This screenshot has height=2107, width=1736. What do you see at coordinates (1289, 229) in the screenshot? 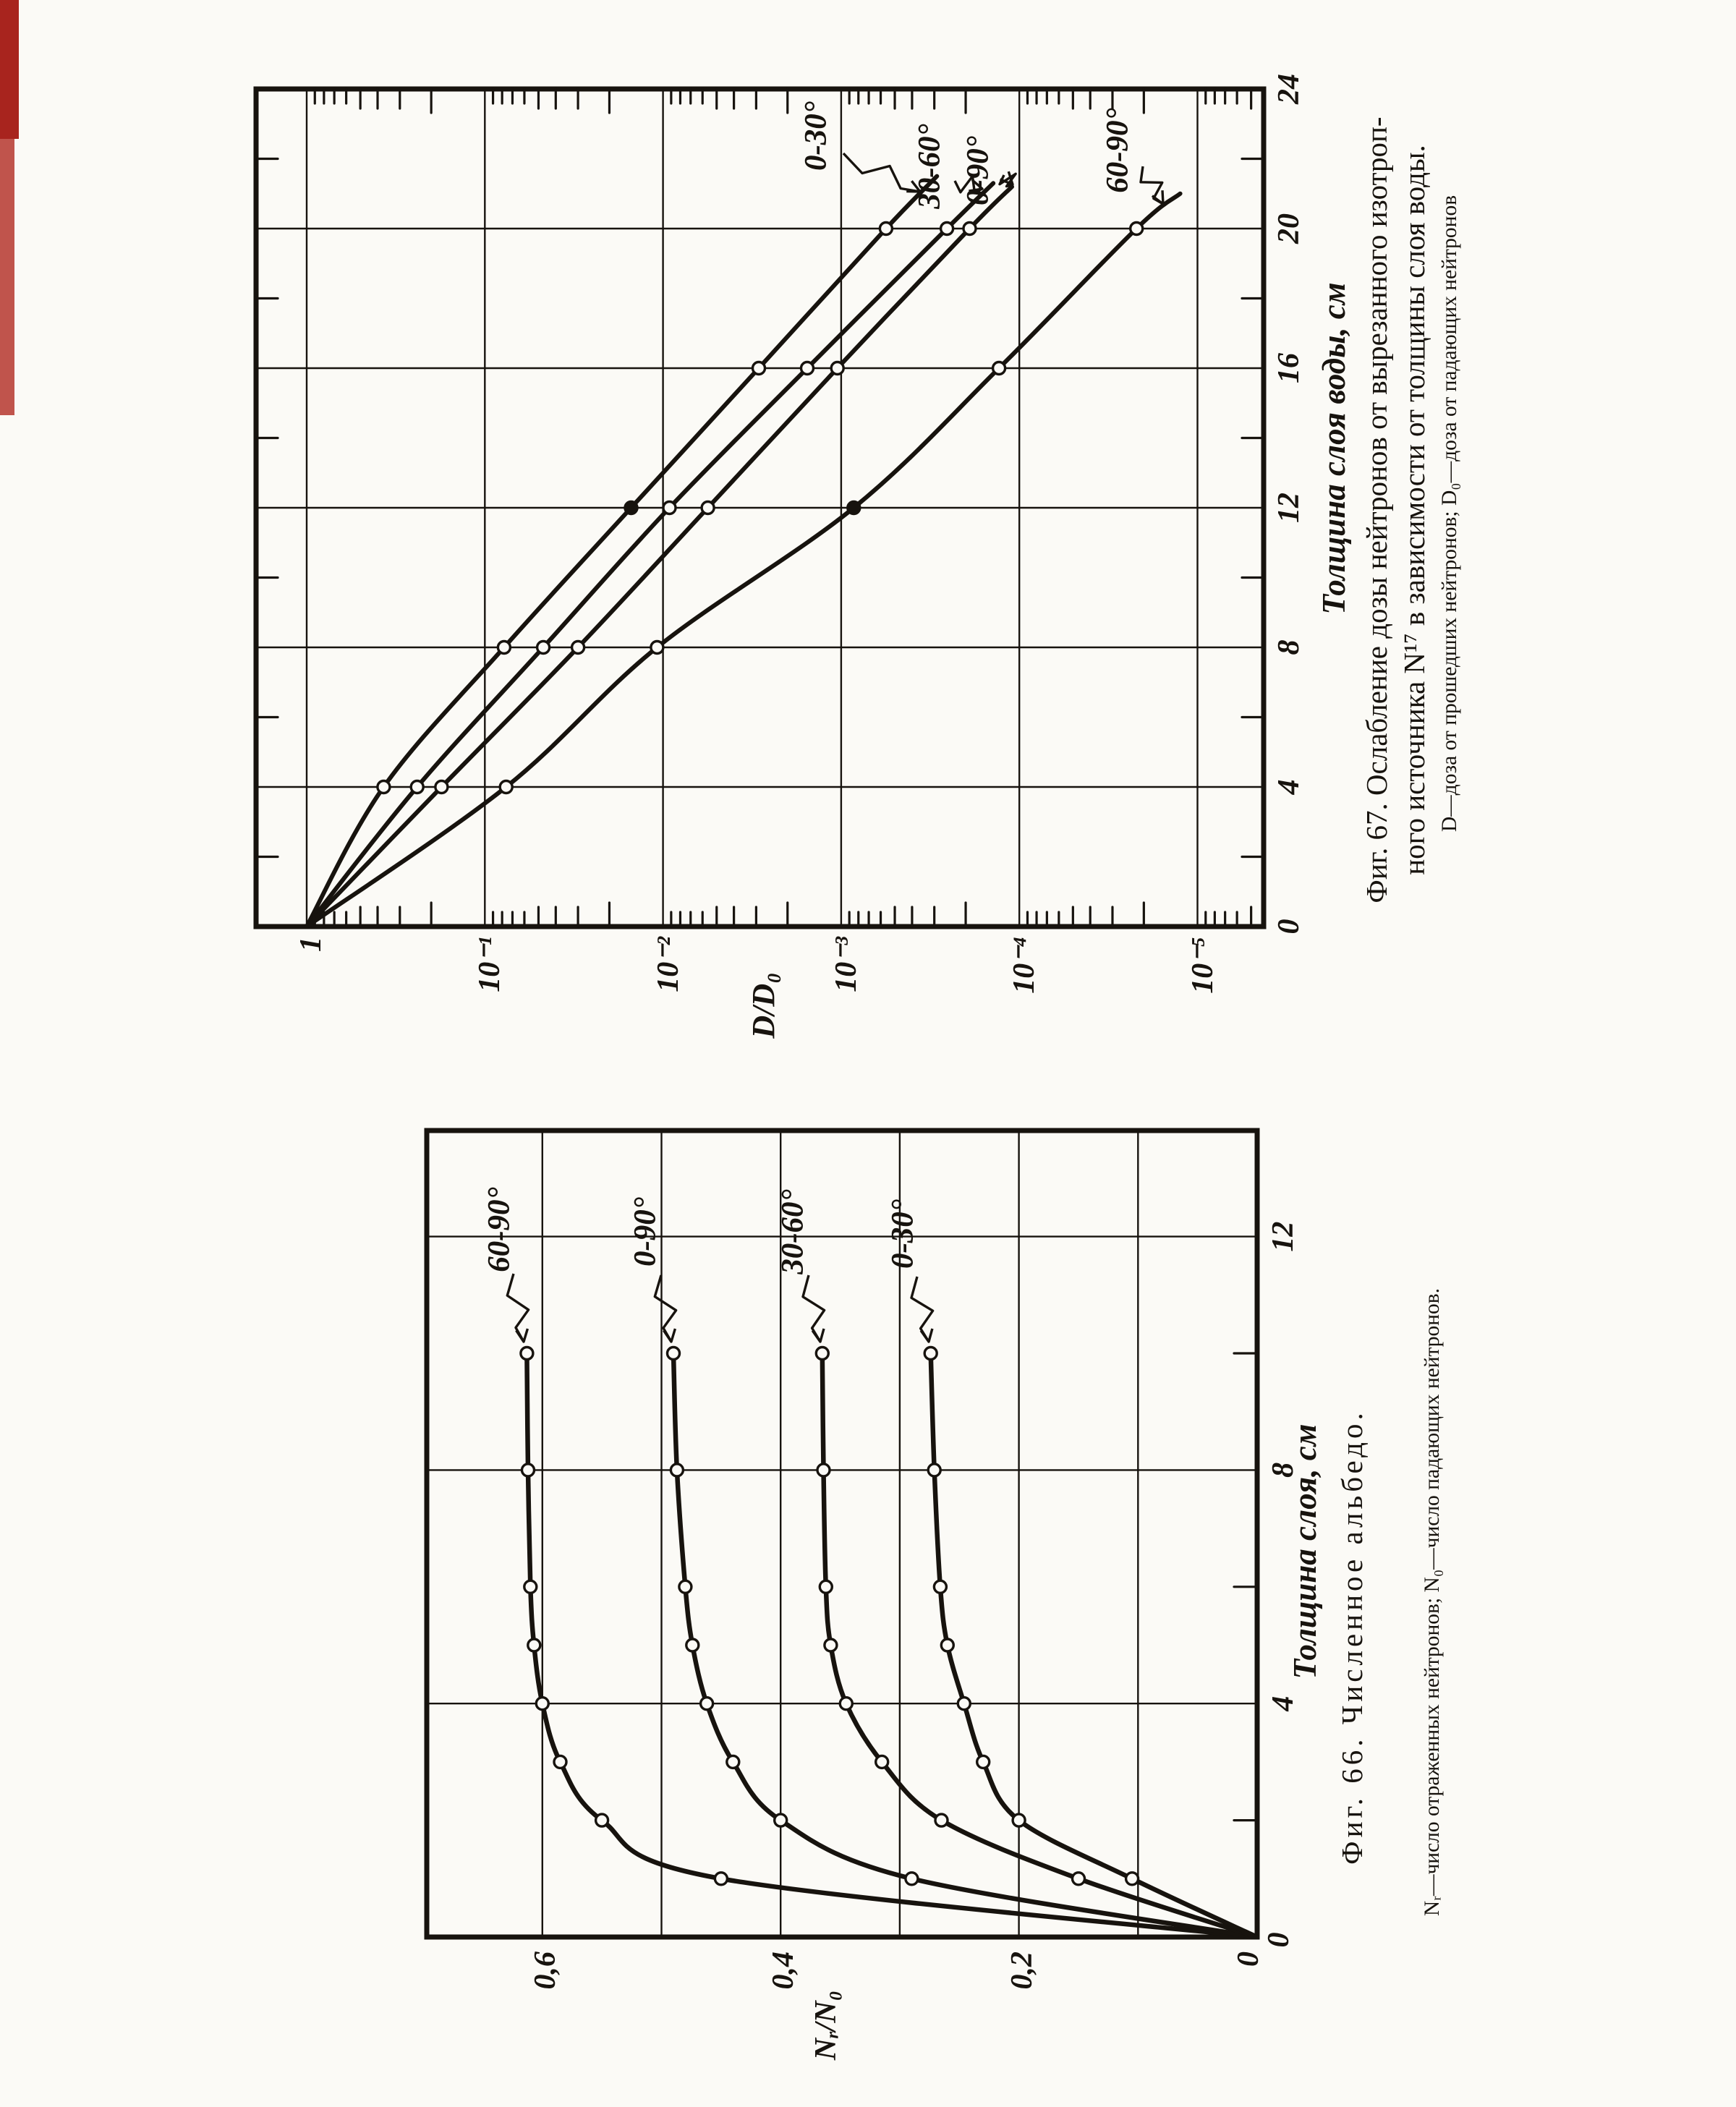
I see `fig67-x-tick-20: 20` at bounding box center [1289, 229].